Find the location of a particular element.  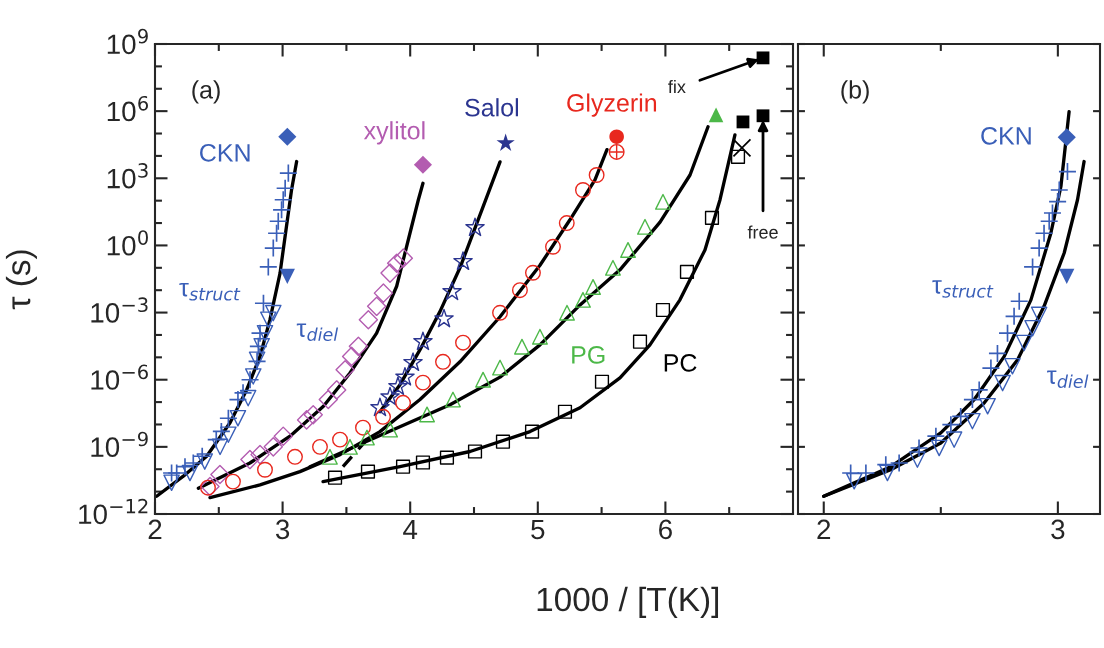

series-label: Glyzerin is located at coordinates (612, 105).